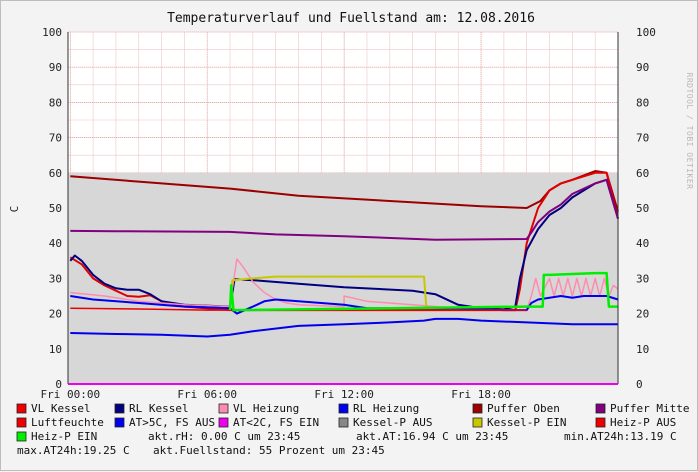  What do you see at coordinates (276, 422) in the screenshot?
I see `legend-label: AT<2C, FS EIN` at bounding box center [276, 422].